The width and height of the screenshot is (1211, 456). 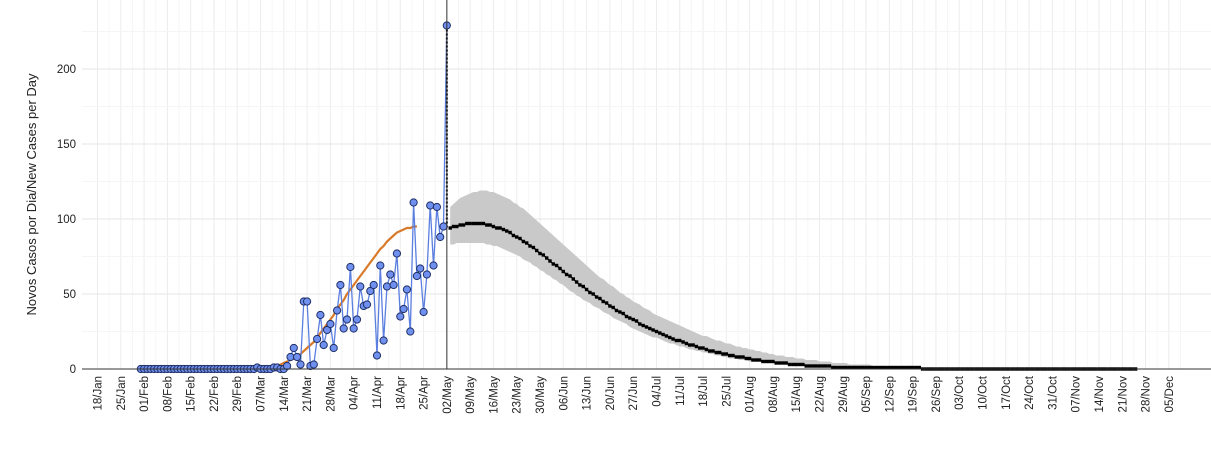 What do you see at coordinates (634, 393) in the screenshot?
I see `x-tick-label: 27/Jun` at bounding box center [634, 393].